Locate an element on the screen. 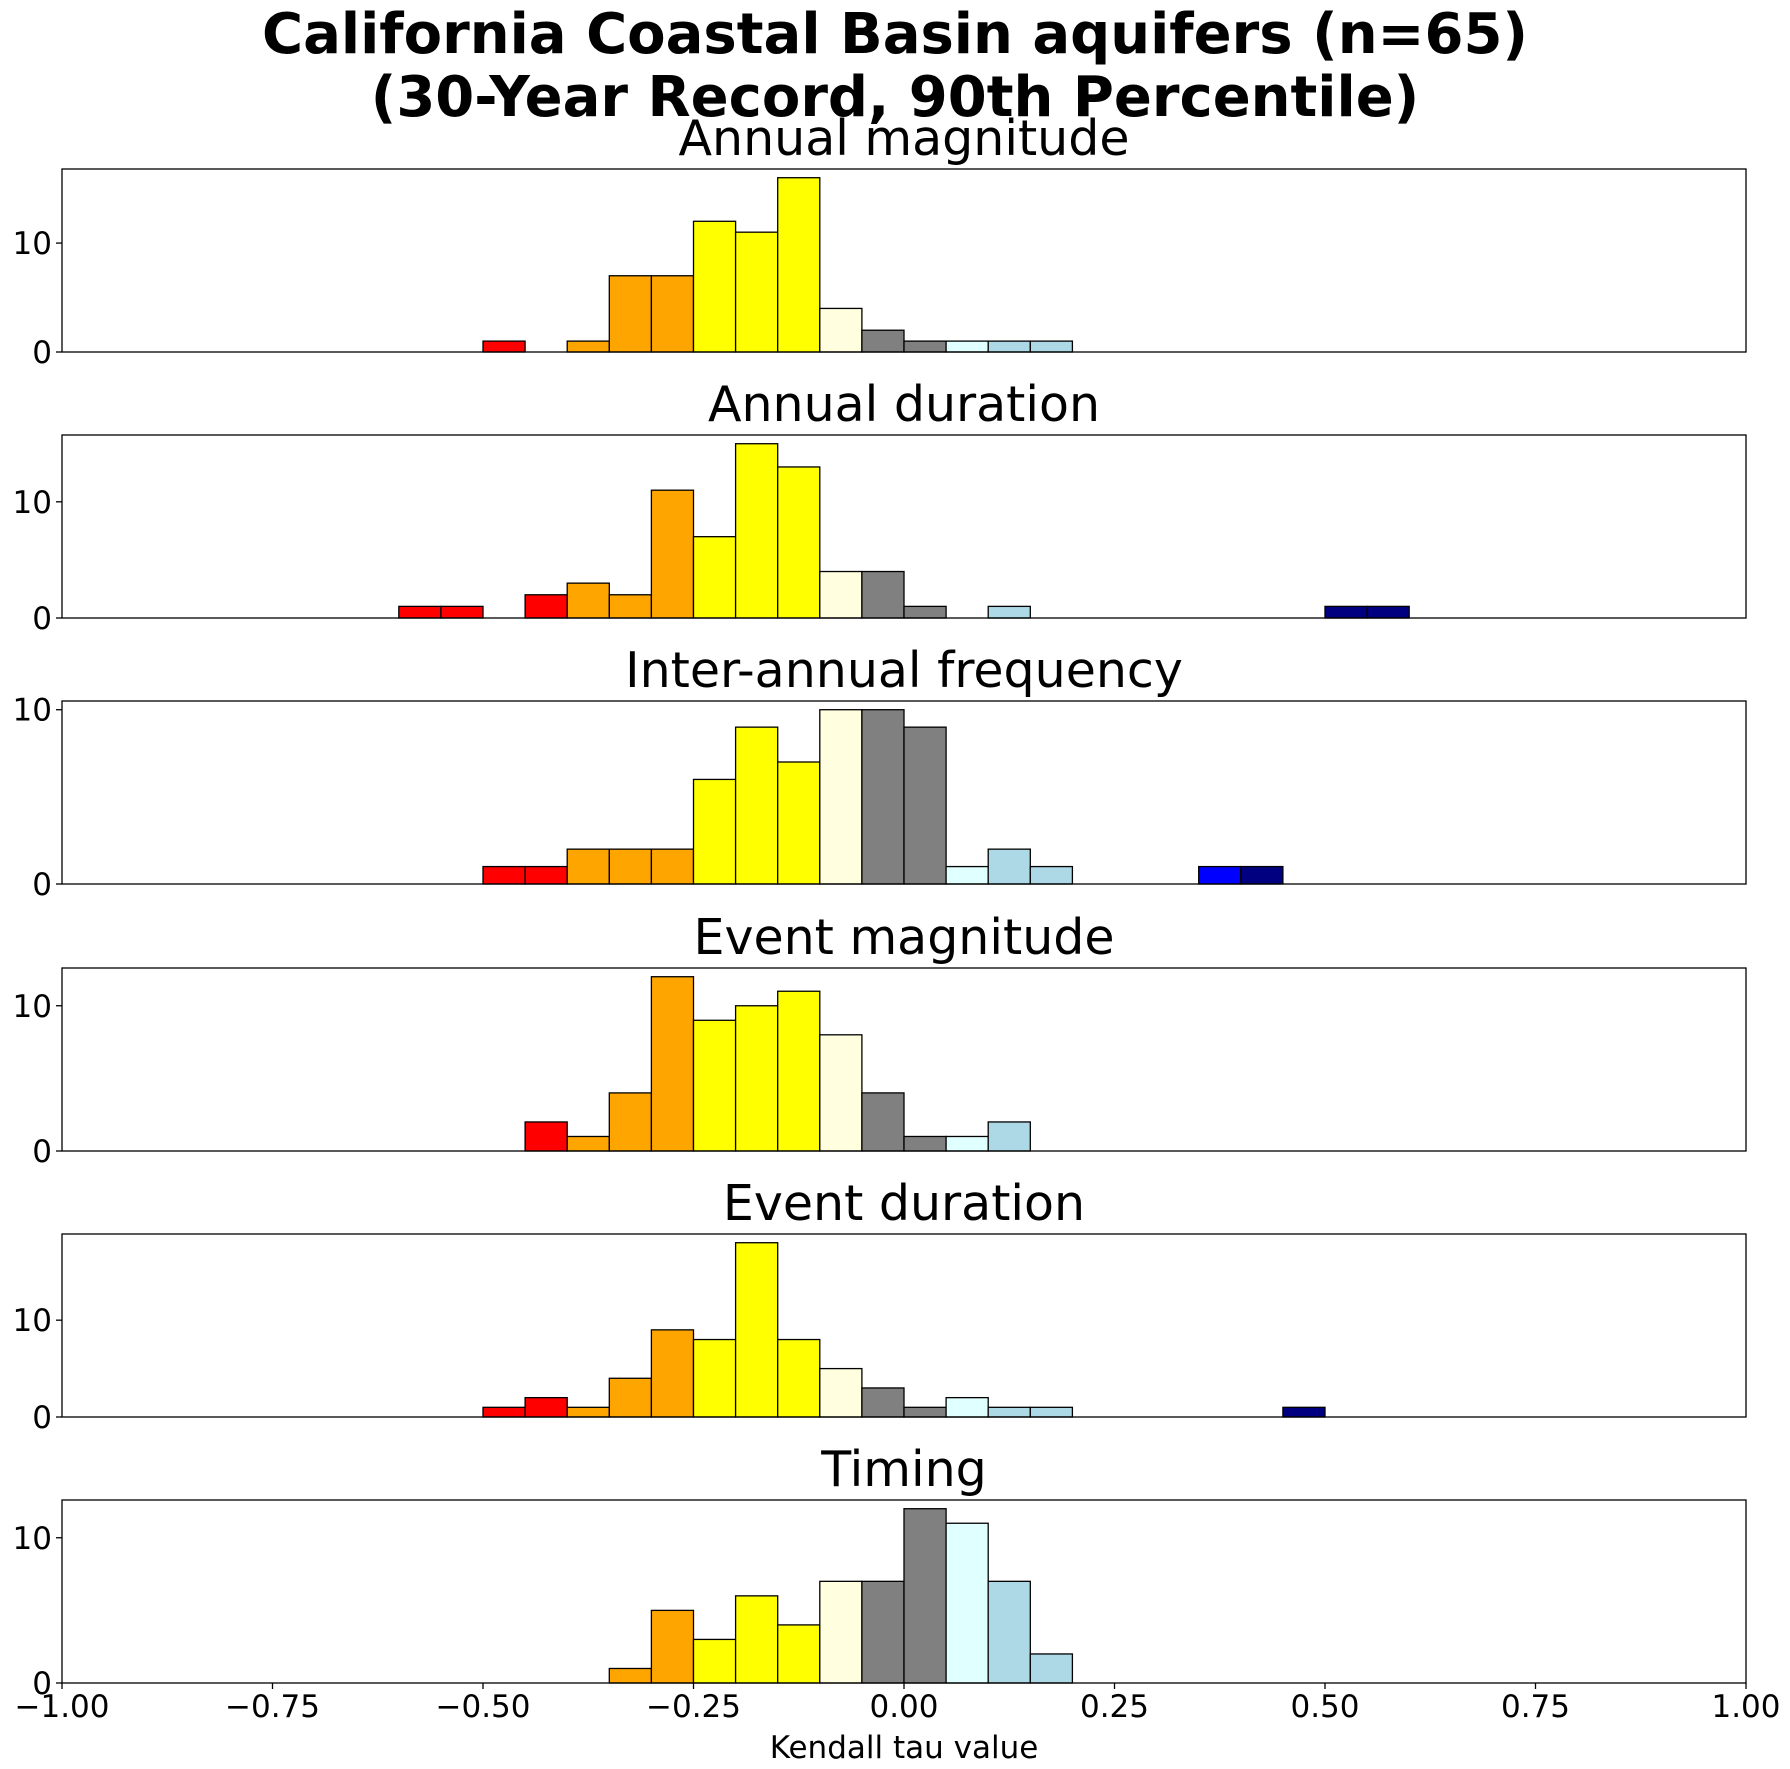 This screenshot has width=1790, height=1769. x-tick-label: 1.00 is located at coordinates (1745, 1707).